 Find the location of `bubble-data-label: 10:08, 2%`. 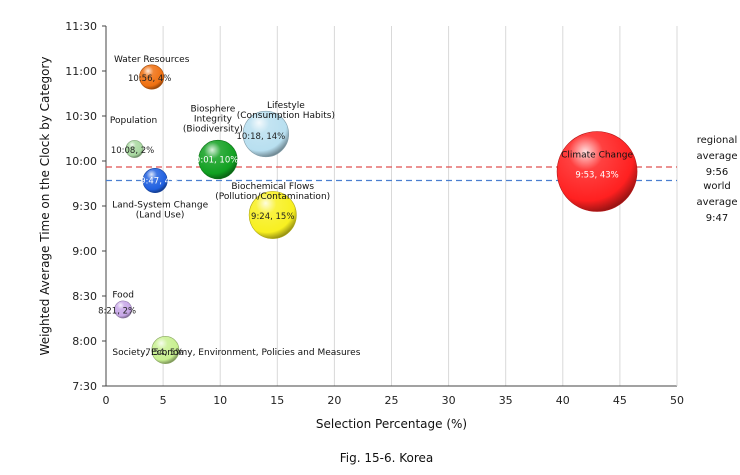

bubble-data-label: 10:08, 2% is located at coordinates (132, 151).